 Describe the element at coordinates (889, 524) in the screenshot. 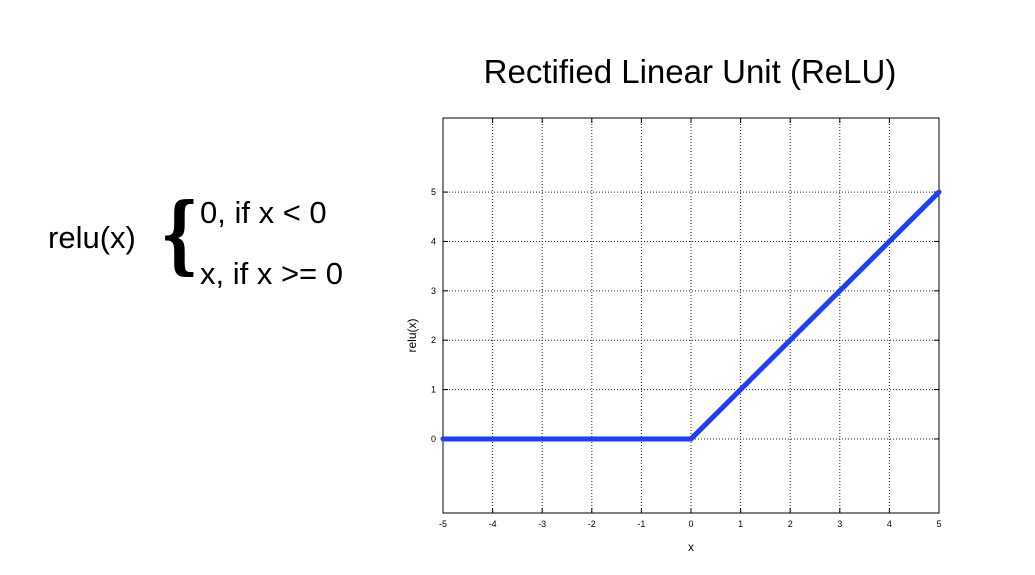

I see `x-tick-label: 4` at that location.